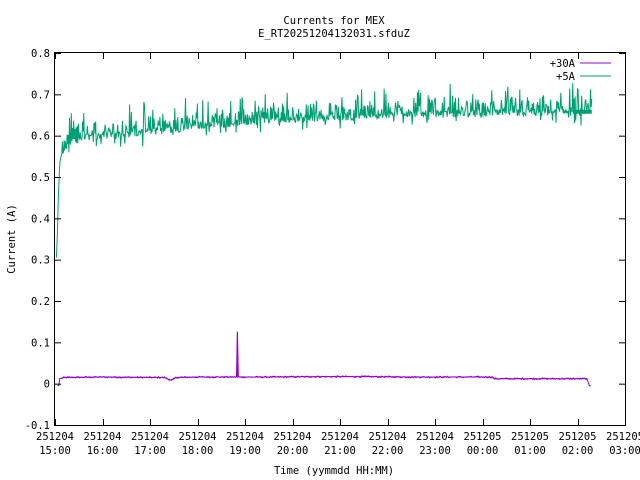  I want to click on y-tick-label: -0.1, so click(37, 426).